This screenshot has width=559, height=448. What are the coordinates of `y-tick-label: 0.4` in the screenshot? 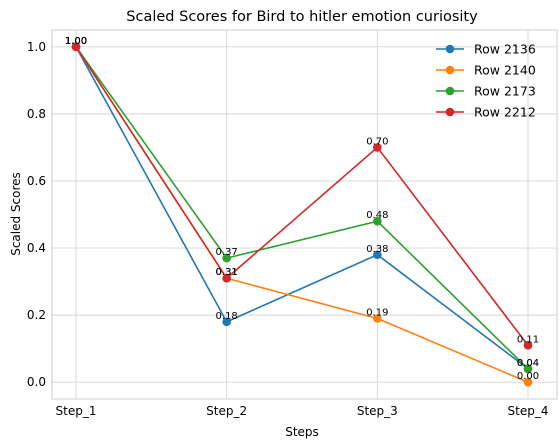 It's located at (36, 248).